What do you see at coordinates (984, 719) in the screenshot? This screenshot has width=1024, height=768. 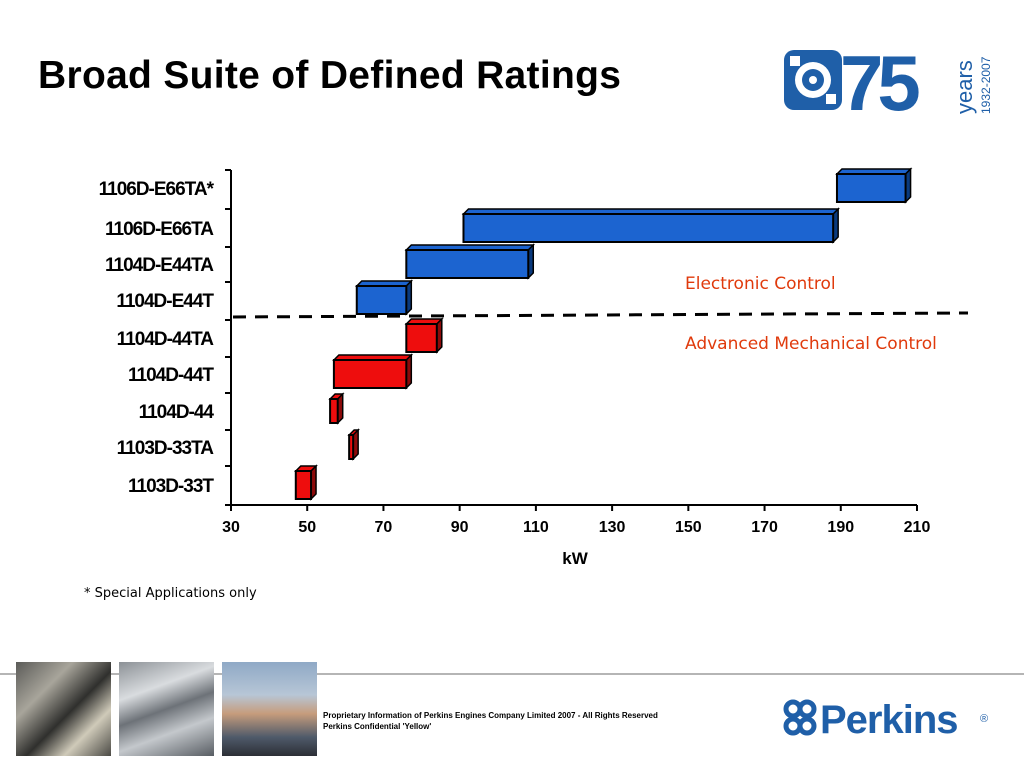 I see `registered-mark: ®` at bounding box center [984, 719].